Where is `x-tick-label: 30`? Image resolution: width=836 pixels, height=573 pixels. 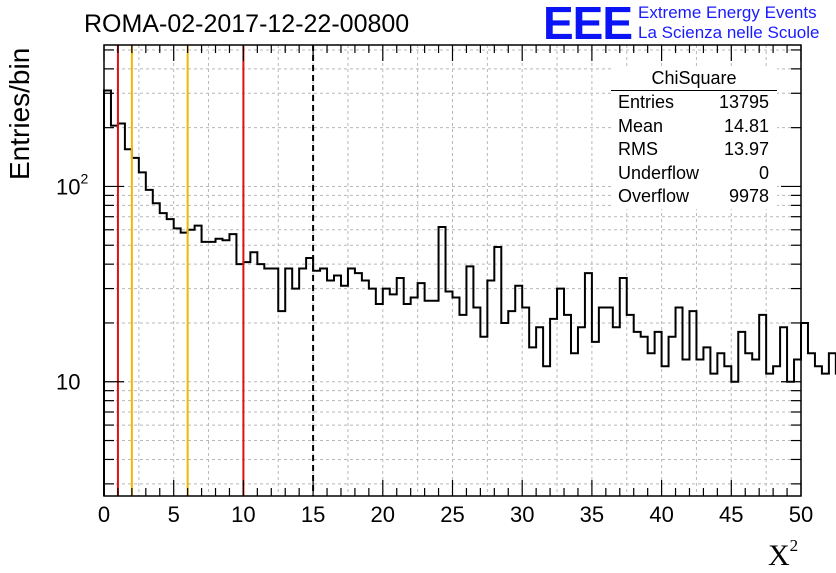 x-tick-label: 30 is located at coordinates (522, 514).